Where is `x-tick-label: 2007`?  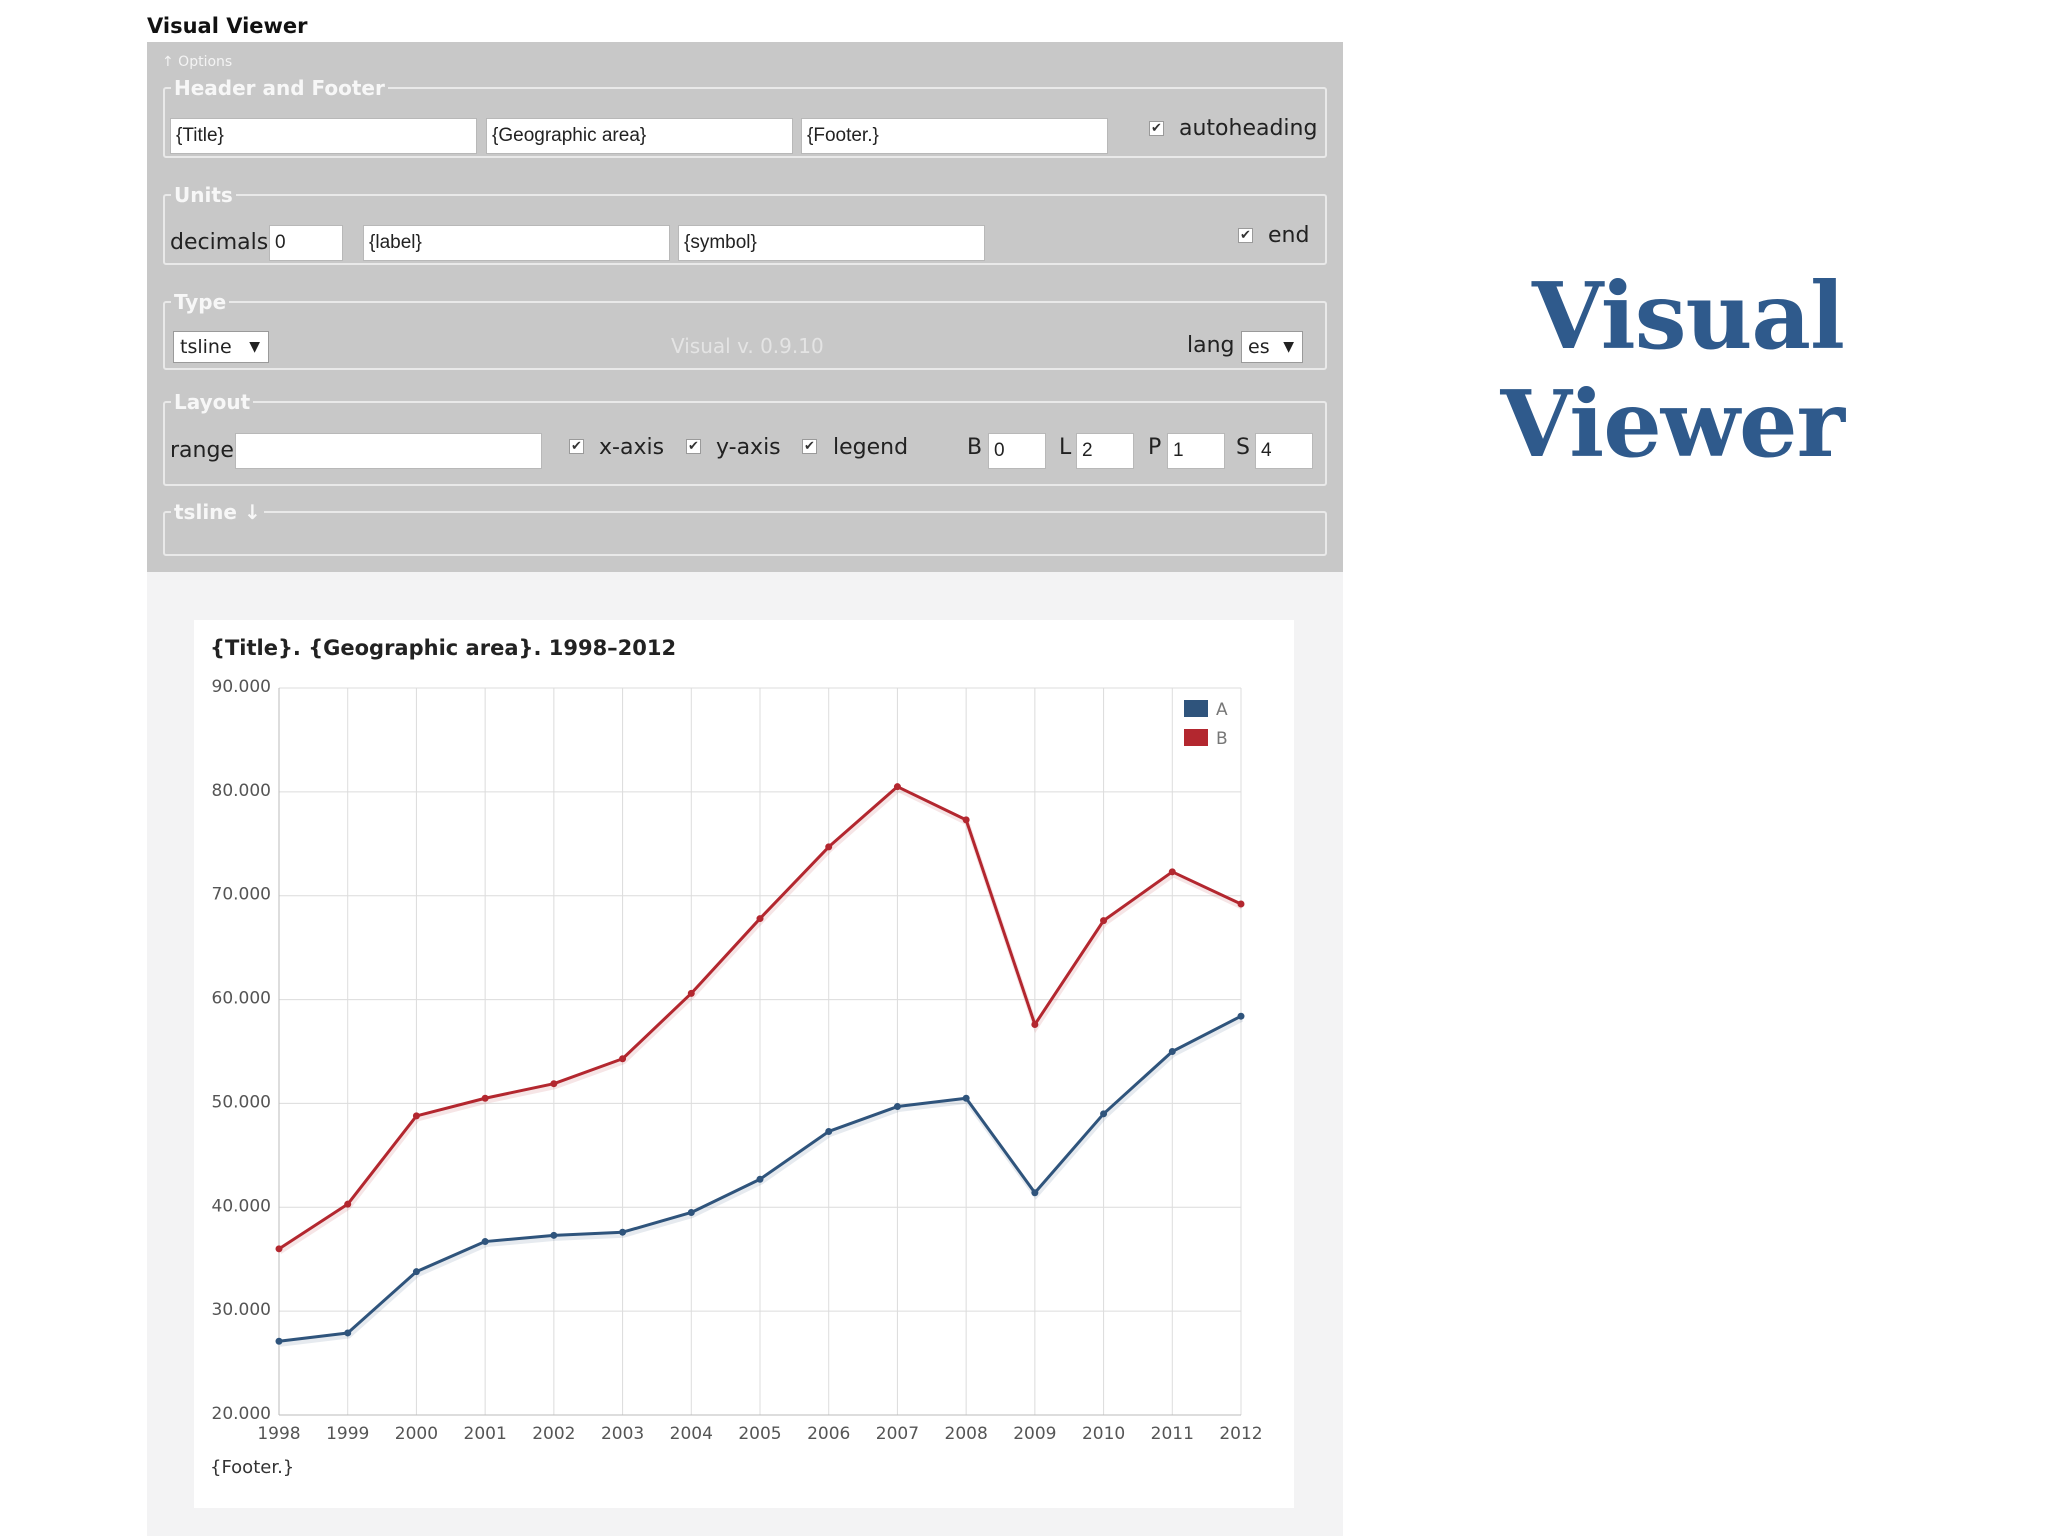
x-tick-label: 2007 is located at coordinates (897, 1434).